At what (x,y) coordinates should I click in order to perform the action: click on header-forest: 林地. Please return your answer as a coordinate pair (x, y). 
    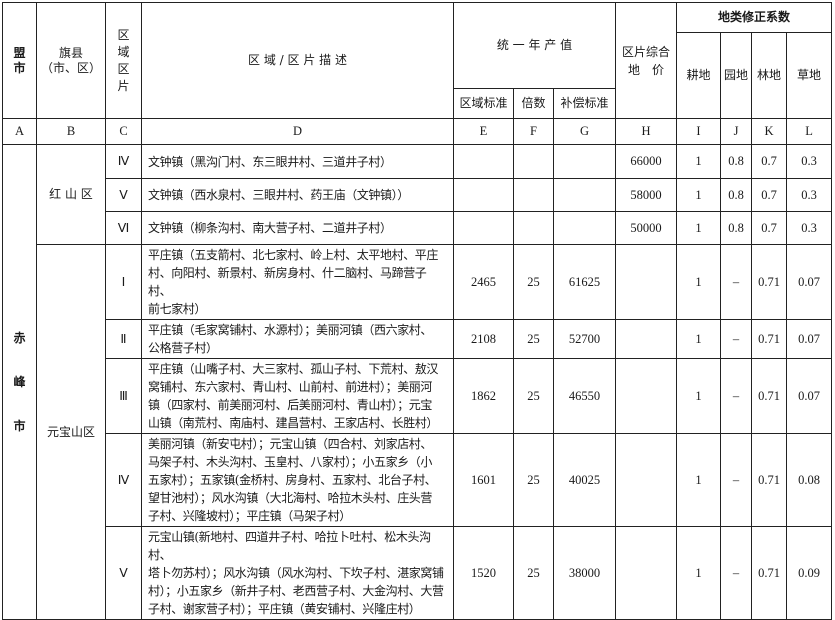
    Looking at the image, I should click on (769, 75).